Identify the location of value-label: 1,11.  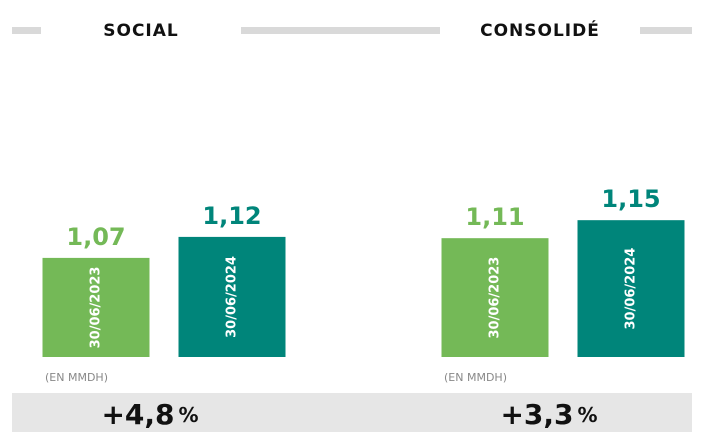
(494, 217).